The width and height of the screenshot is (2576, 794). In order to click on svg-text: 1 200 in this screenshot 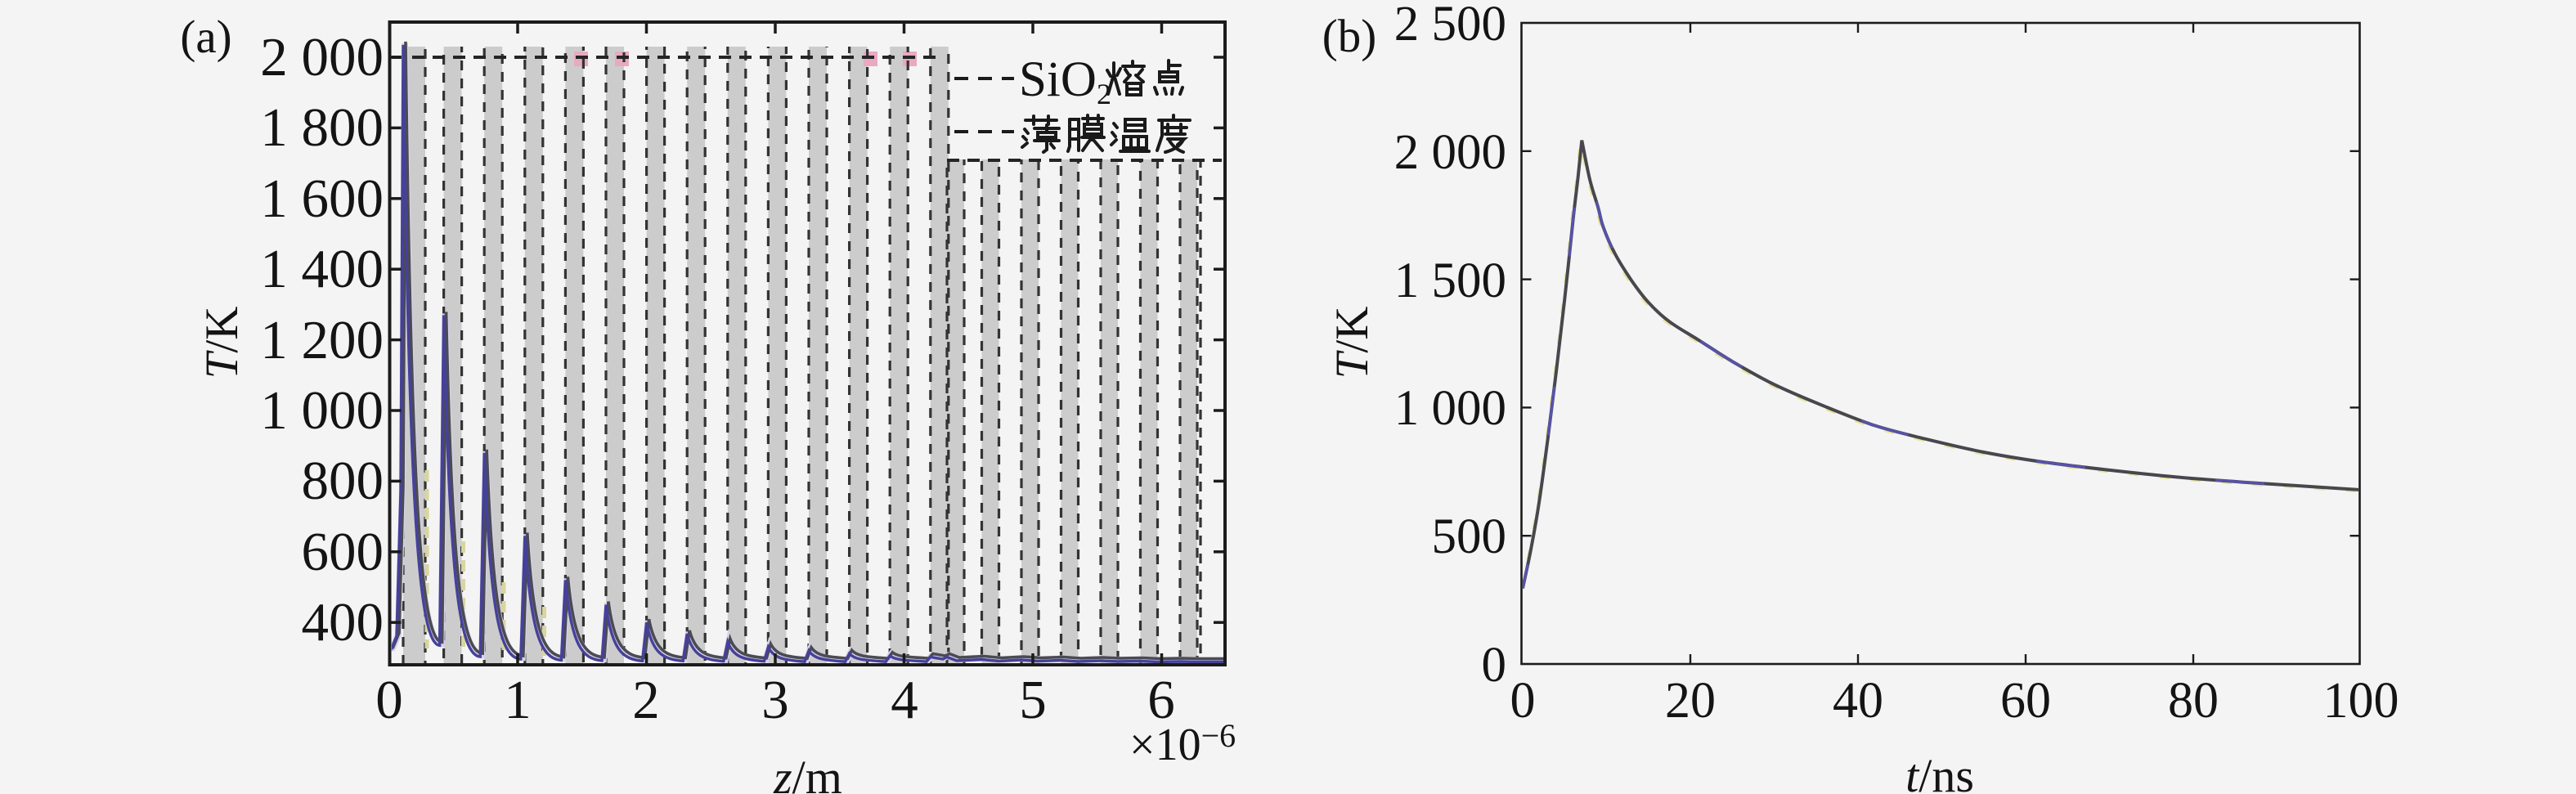, I will do `click(322, 340)`.